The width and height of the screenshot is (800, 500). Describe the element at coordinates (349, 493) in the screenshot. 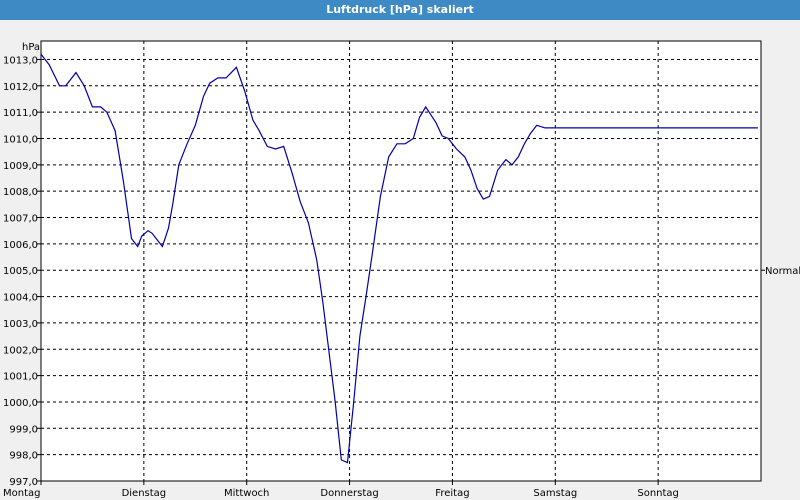

I see `x-tick-day-label: Donnerstag` at that location.